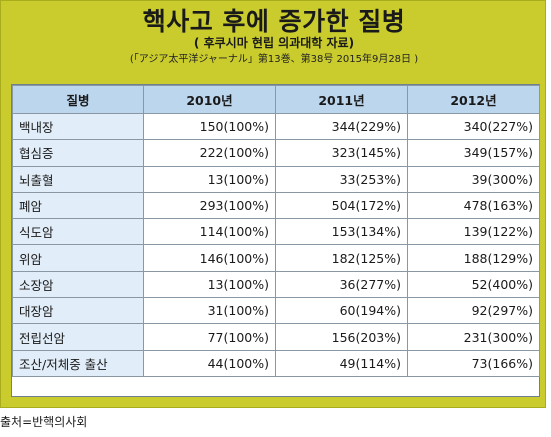 This screenshot has width=551, height=437. I want to click on table-row: 위암 146(100%) 182(125%) 188(129%), so click(276, 258).